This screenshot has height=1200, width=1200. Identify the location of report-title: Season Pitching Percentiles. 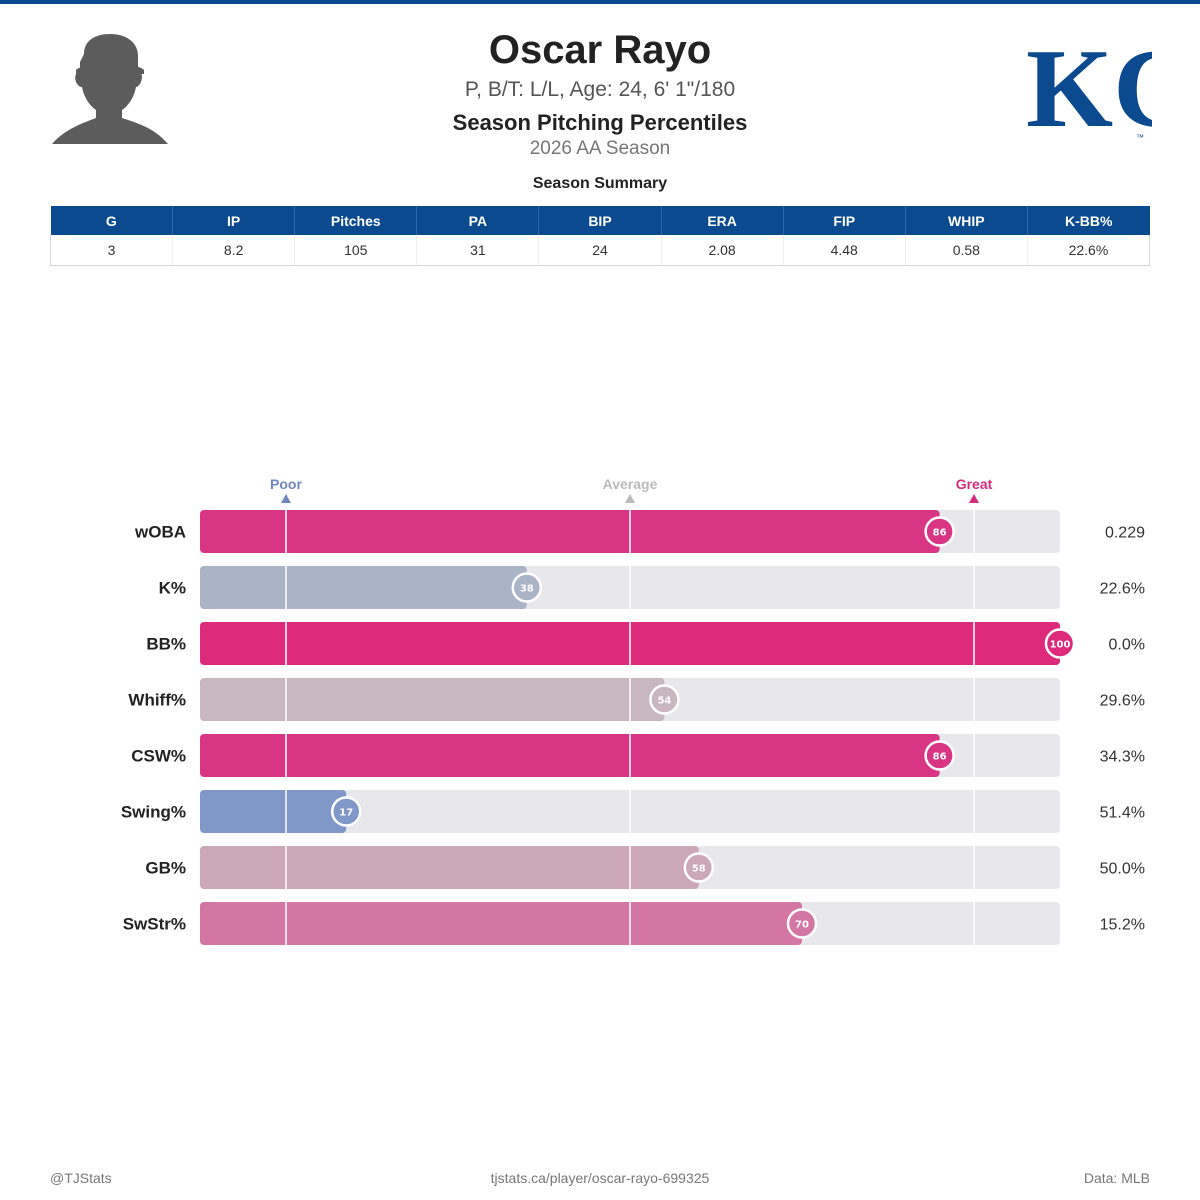
(600, 122).